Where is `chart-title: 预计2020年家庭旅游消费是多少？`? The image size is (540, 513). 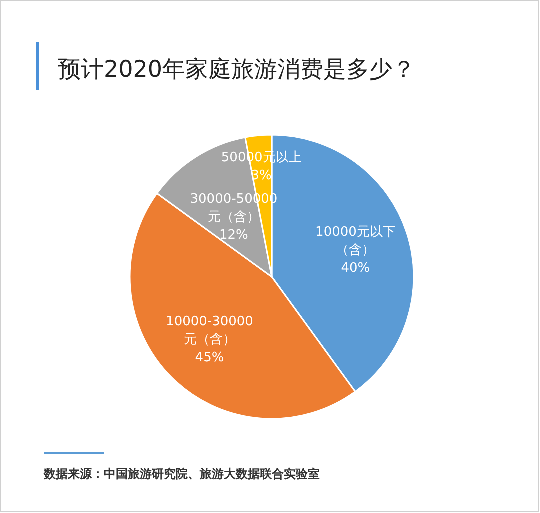 chart-title: 预计2020年家庭旅游消费是多少？ is located at coordinates (237, 70).